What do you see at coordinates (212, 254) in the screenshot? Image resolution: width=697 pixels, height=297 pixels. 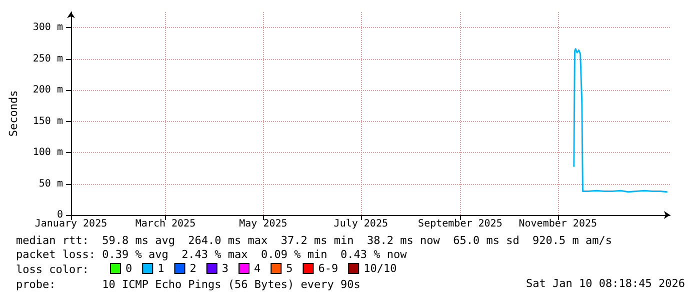 I see `text: packet loss: 0.39 % avg 2.43 % max 0.09 % min 0.43 % now` at bounding box center [212, 254].